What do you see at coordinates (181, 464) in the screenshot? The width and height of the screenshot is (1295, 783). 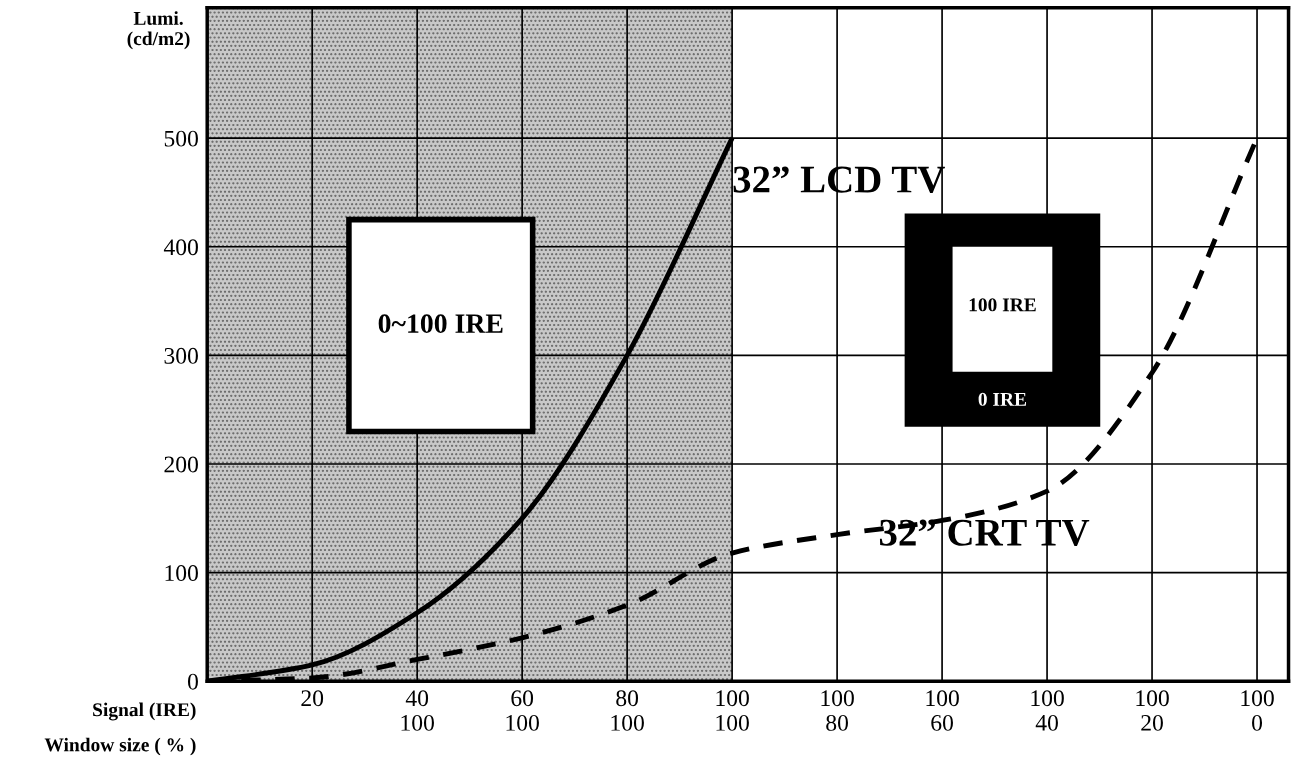 I see `y-tick-label: 200` at bounding box center [181, 464].